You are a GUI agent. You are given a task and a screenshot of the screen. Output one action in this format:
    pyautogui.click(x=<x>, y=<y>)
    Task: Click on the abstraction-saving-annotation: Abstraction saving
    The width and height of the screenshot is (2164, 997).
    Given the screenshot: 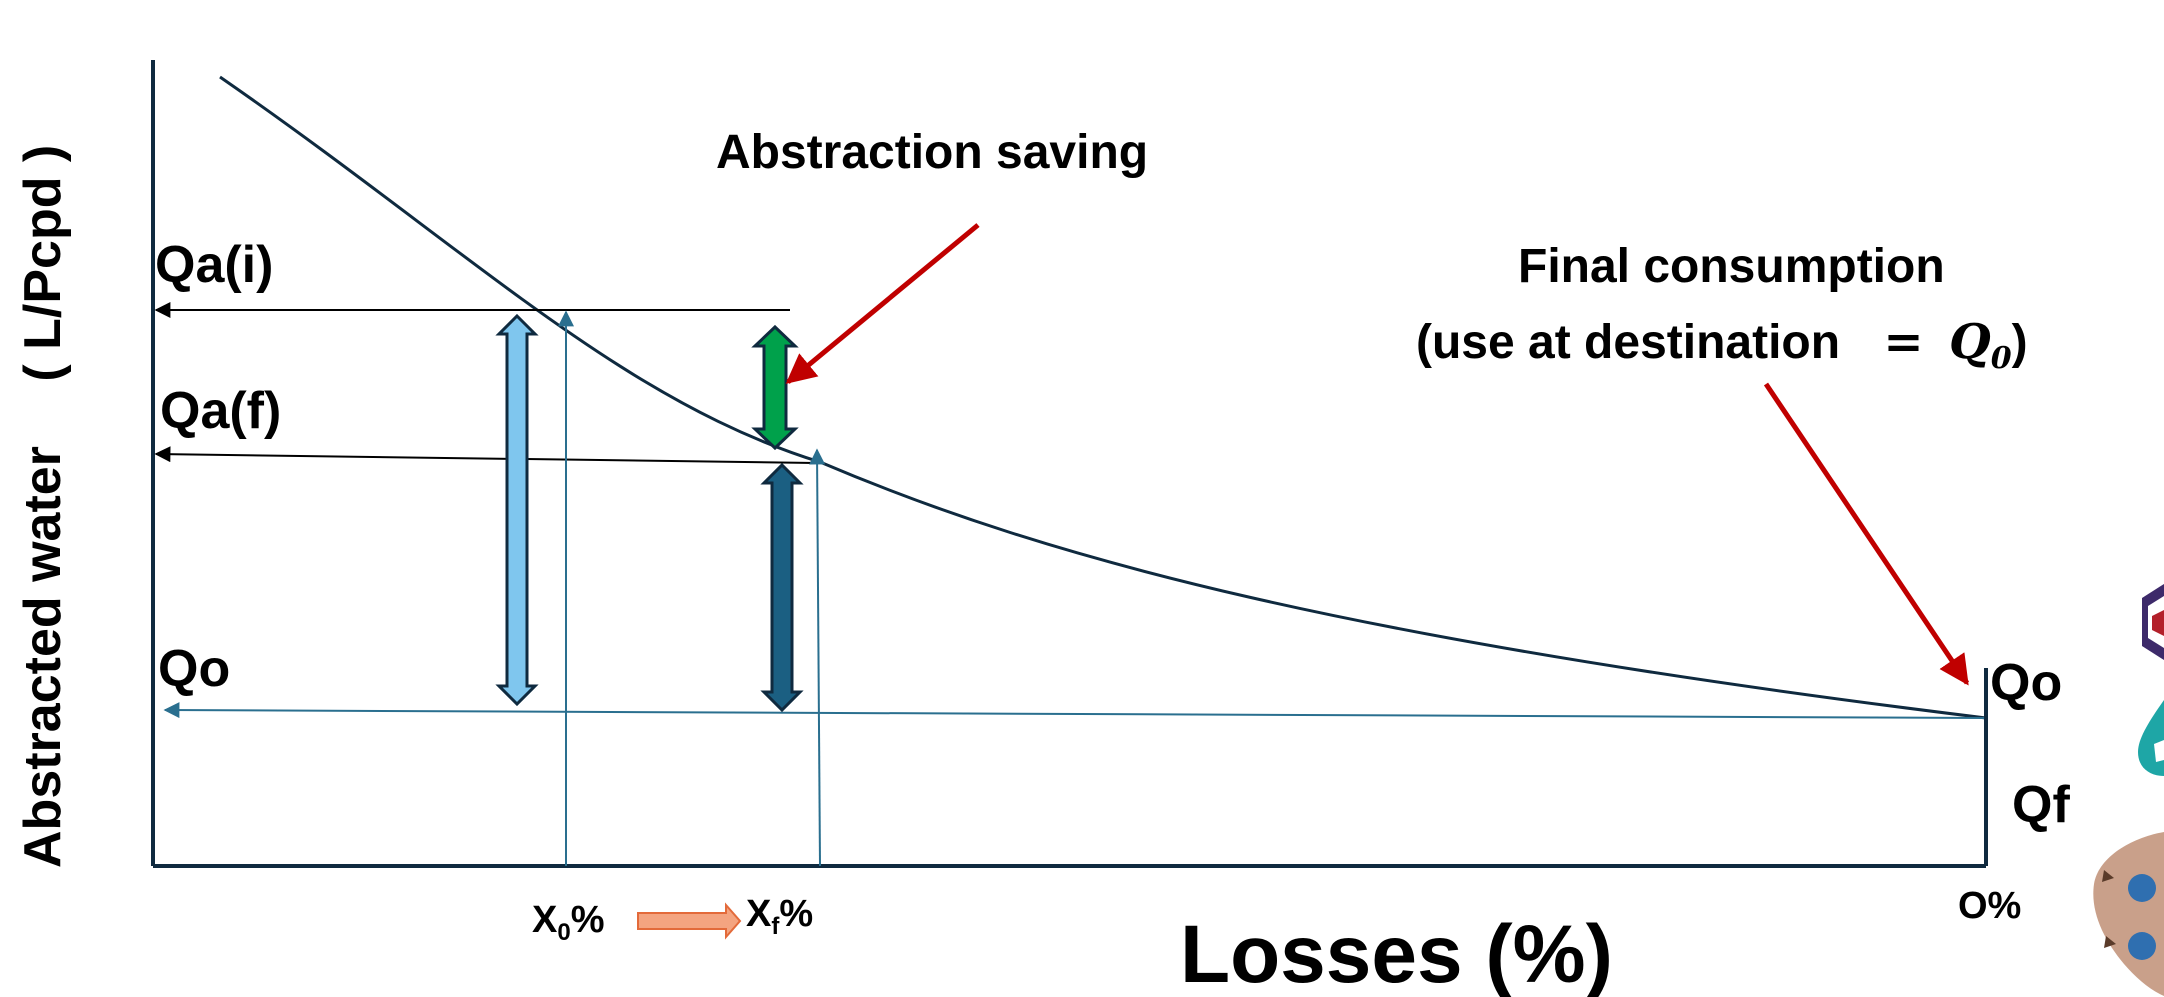 What is the action you would take?
    pyautogui.click(x=932, y=152)
    